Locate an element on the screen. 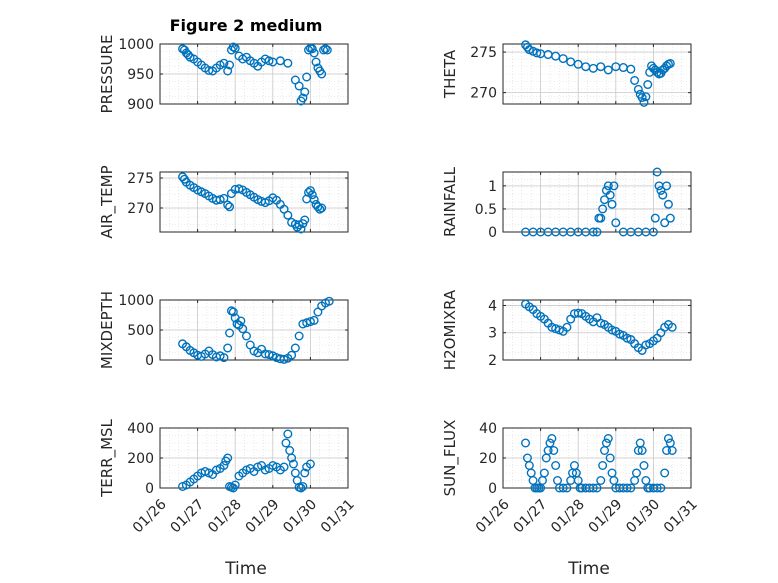  y-tick-label: 1 is located at coordinates (492, 187).